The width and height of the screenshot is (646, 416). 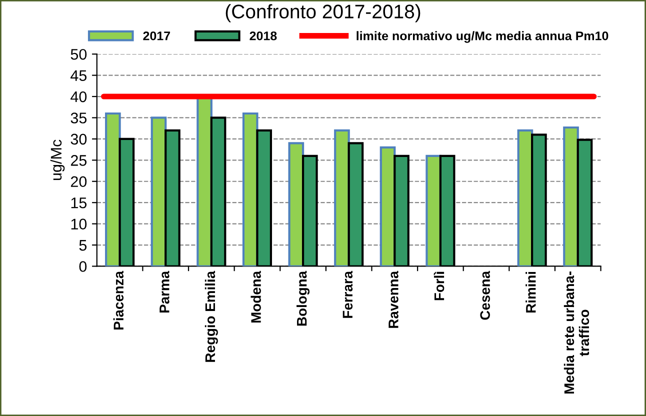 What do you see at coordinates (78, 139) in the screenshot?
I see `y-tick-label: 30` at bounding box center [78, 139].